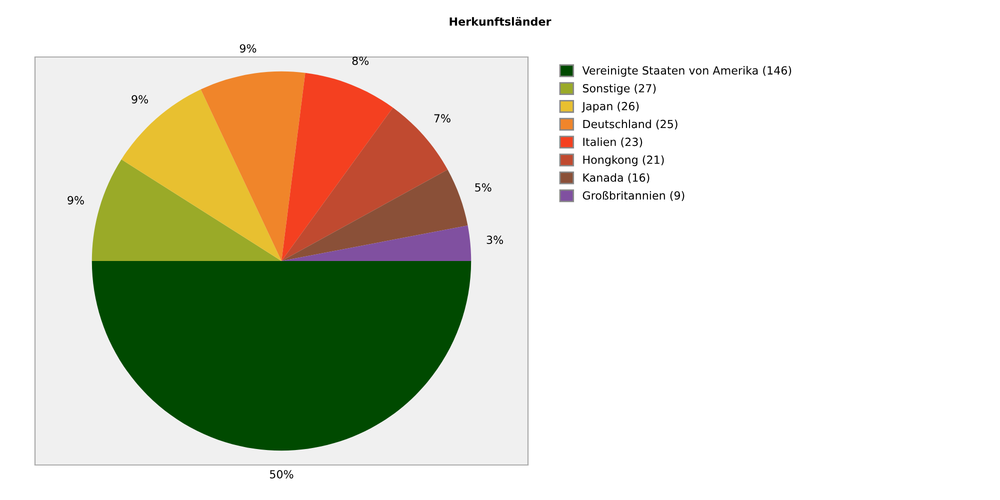 Image resolution: width=1000 pixels, height=500 pixels. I want to click on legend-label: Kanada (16), so click(616, 178).